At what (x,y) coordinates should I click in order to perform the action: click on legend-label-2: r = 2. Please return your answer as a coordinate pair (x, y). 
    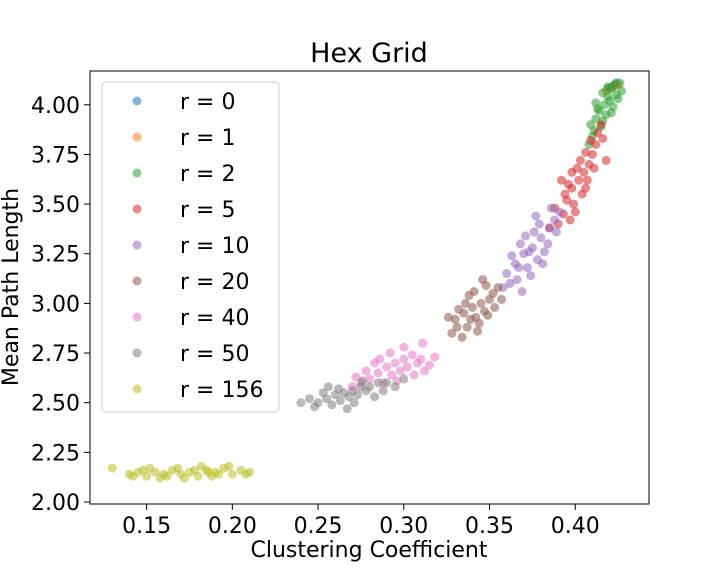
    Looking at the image, I should click on (207, 174).